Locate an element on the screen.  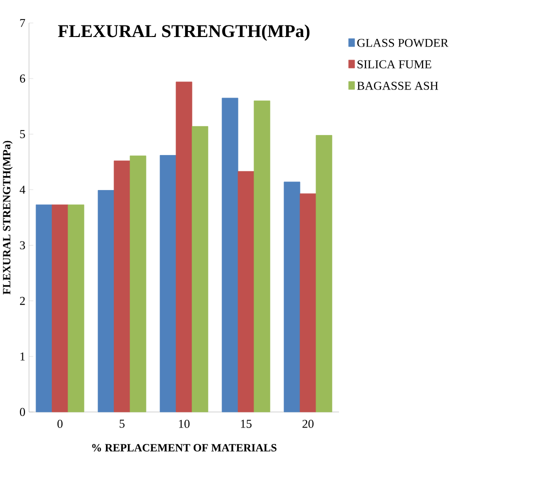
y-tick-label: 4 is located at coordinates (23, 190).